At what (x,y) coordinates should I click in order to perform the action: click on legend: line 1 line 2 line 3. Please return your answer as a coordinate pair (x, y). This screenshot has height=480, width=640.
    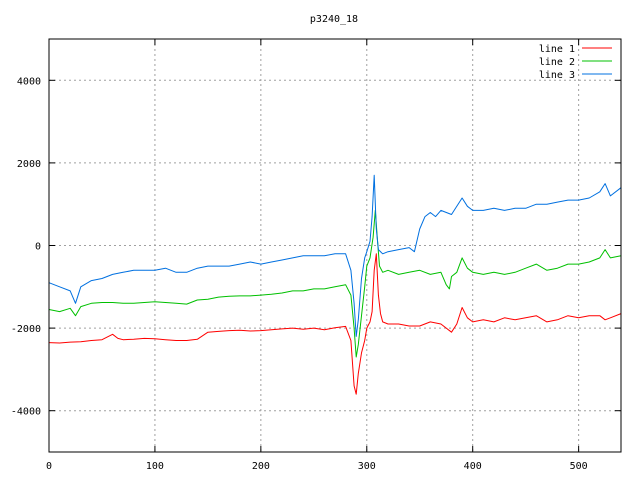
    Looking at the image, I should click on (575, 62).